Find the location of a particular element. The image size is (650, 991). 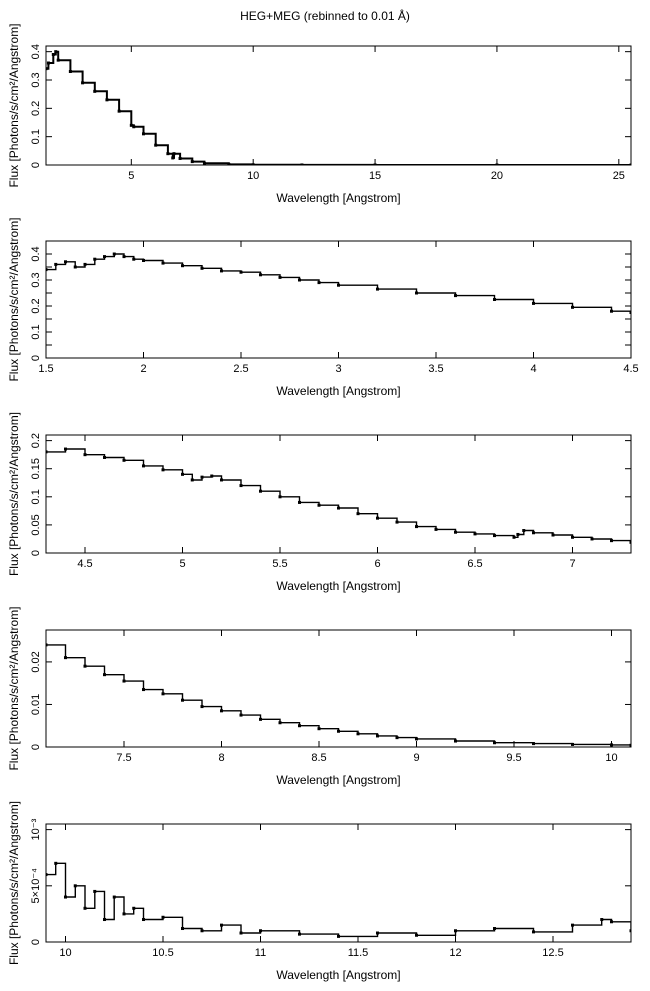

y-tick-label: 0.15 is located at coordinates (36, 468).